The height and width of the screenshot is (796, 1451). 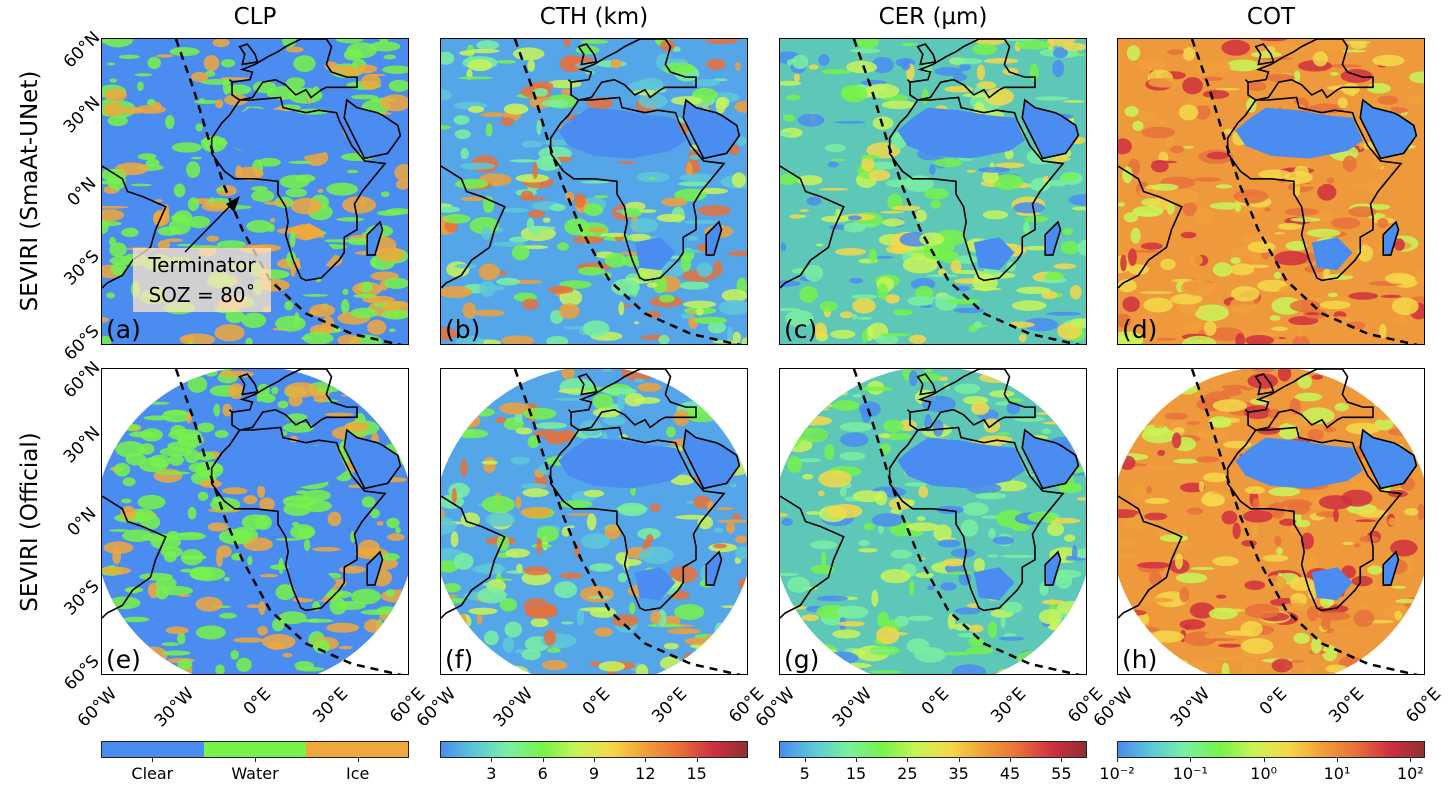 What do you see at coordinates (856, 773) in the screenshot?
I see `colorbar-label: 15` at bounding box center [856, 773].